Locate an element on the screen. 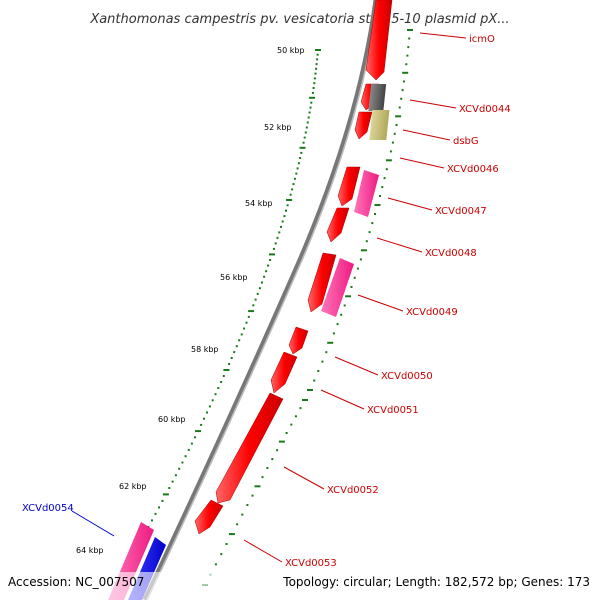 The width and height of the screenshot is (600, 600). leader-line-XCVd0053 is located at coordinates (263, 551).